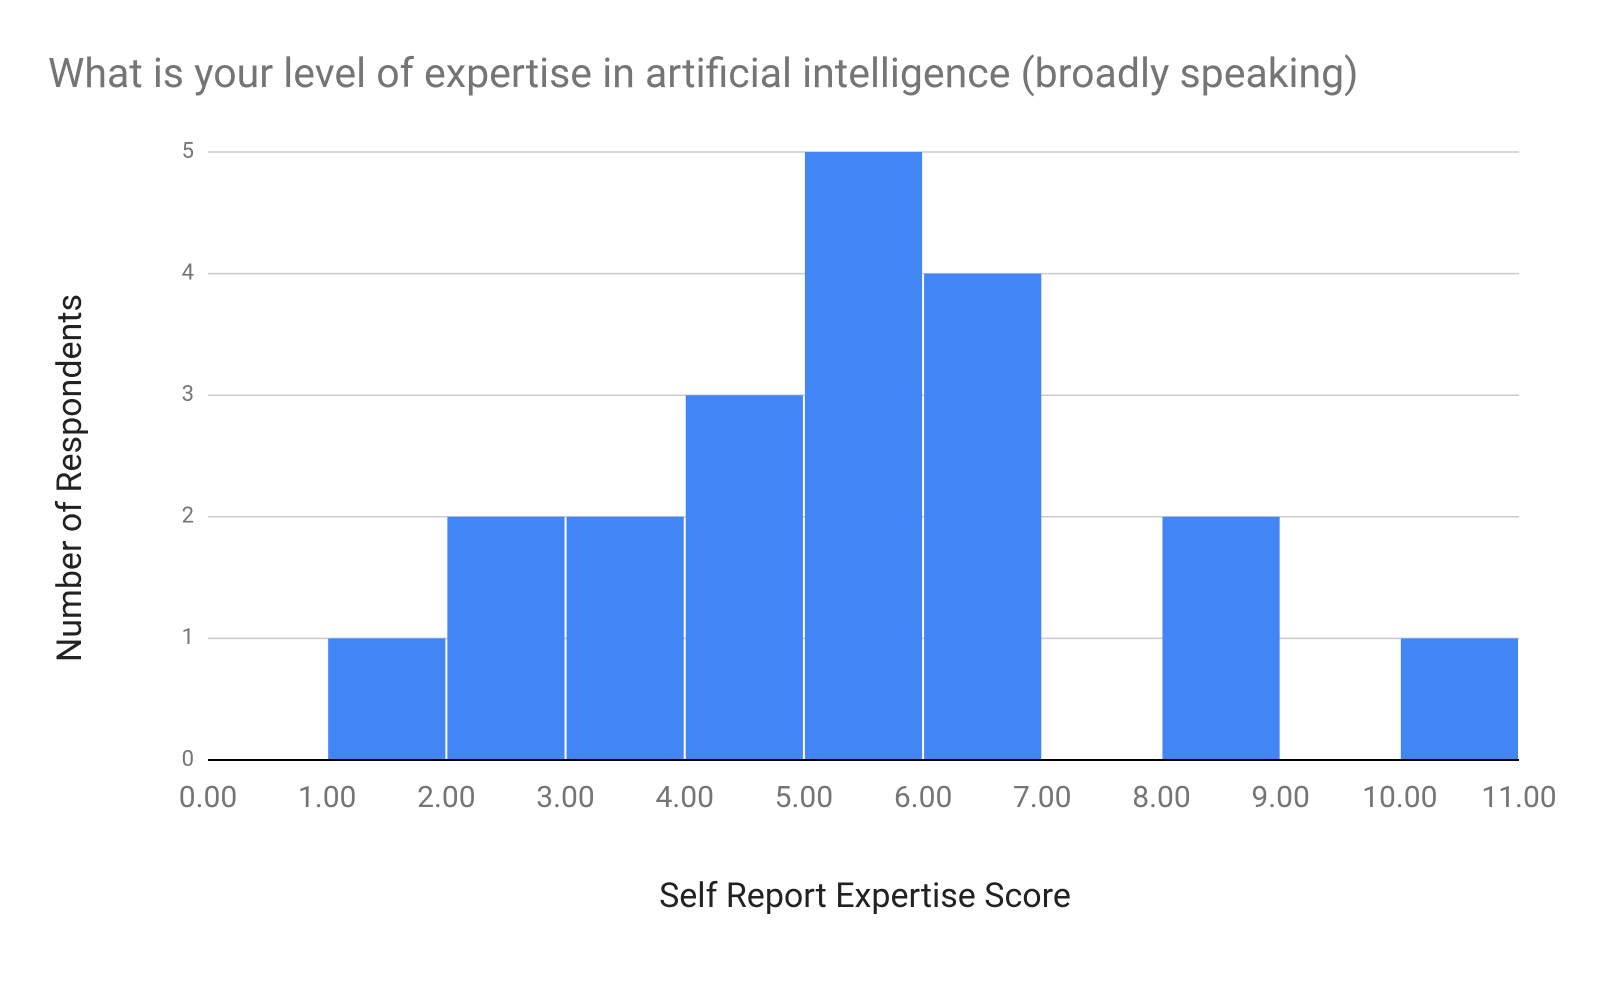 The width and height of the screenshot is (1600, 989). What do you see at coordinates (1399, 797) in the screenshot?
I see `x-tick-label: 10.00` at bounding box center [1399, 797].